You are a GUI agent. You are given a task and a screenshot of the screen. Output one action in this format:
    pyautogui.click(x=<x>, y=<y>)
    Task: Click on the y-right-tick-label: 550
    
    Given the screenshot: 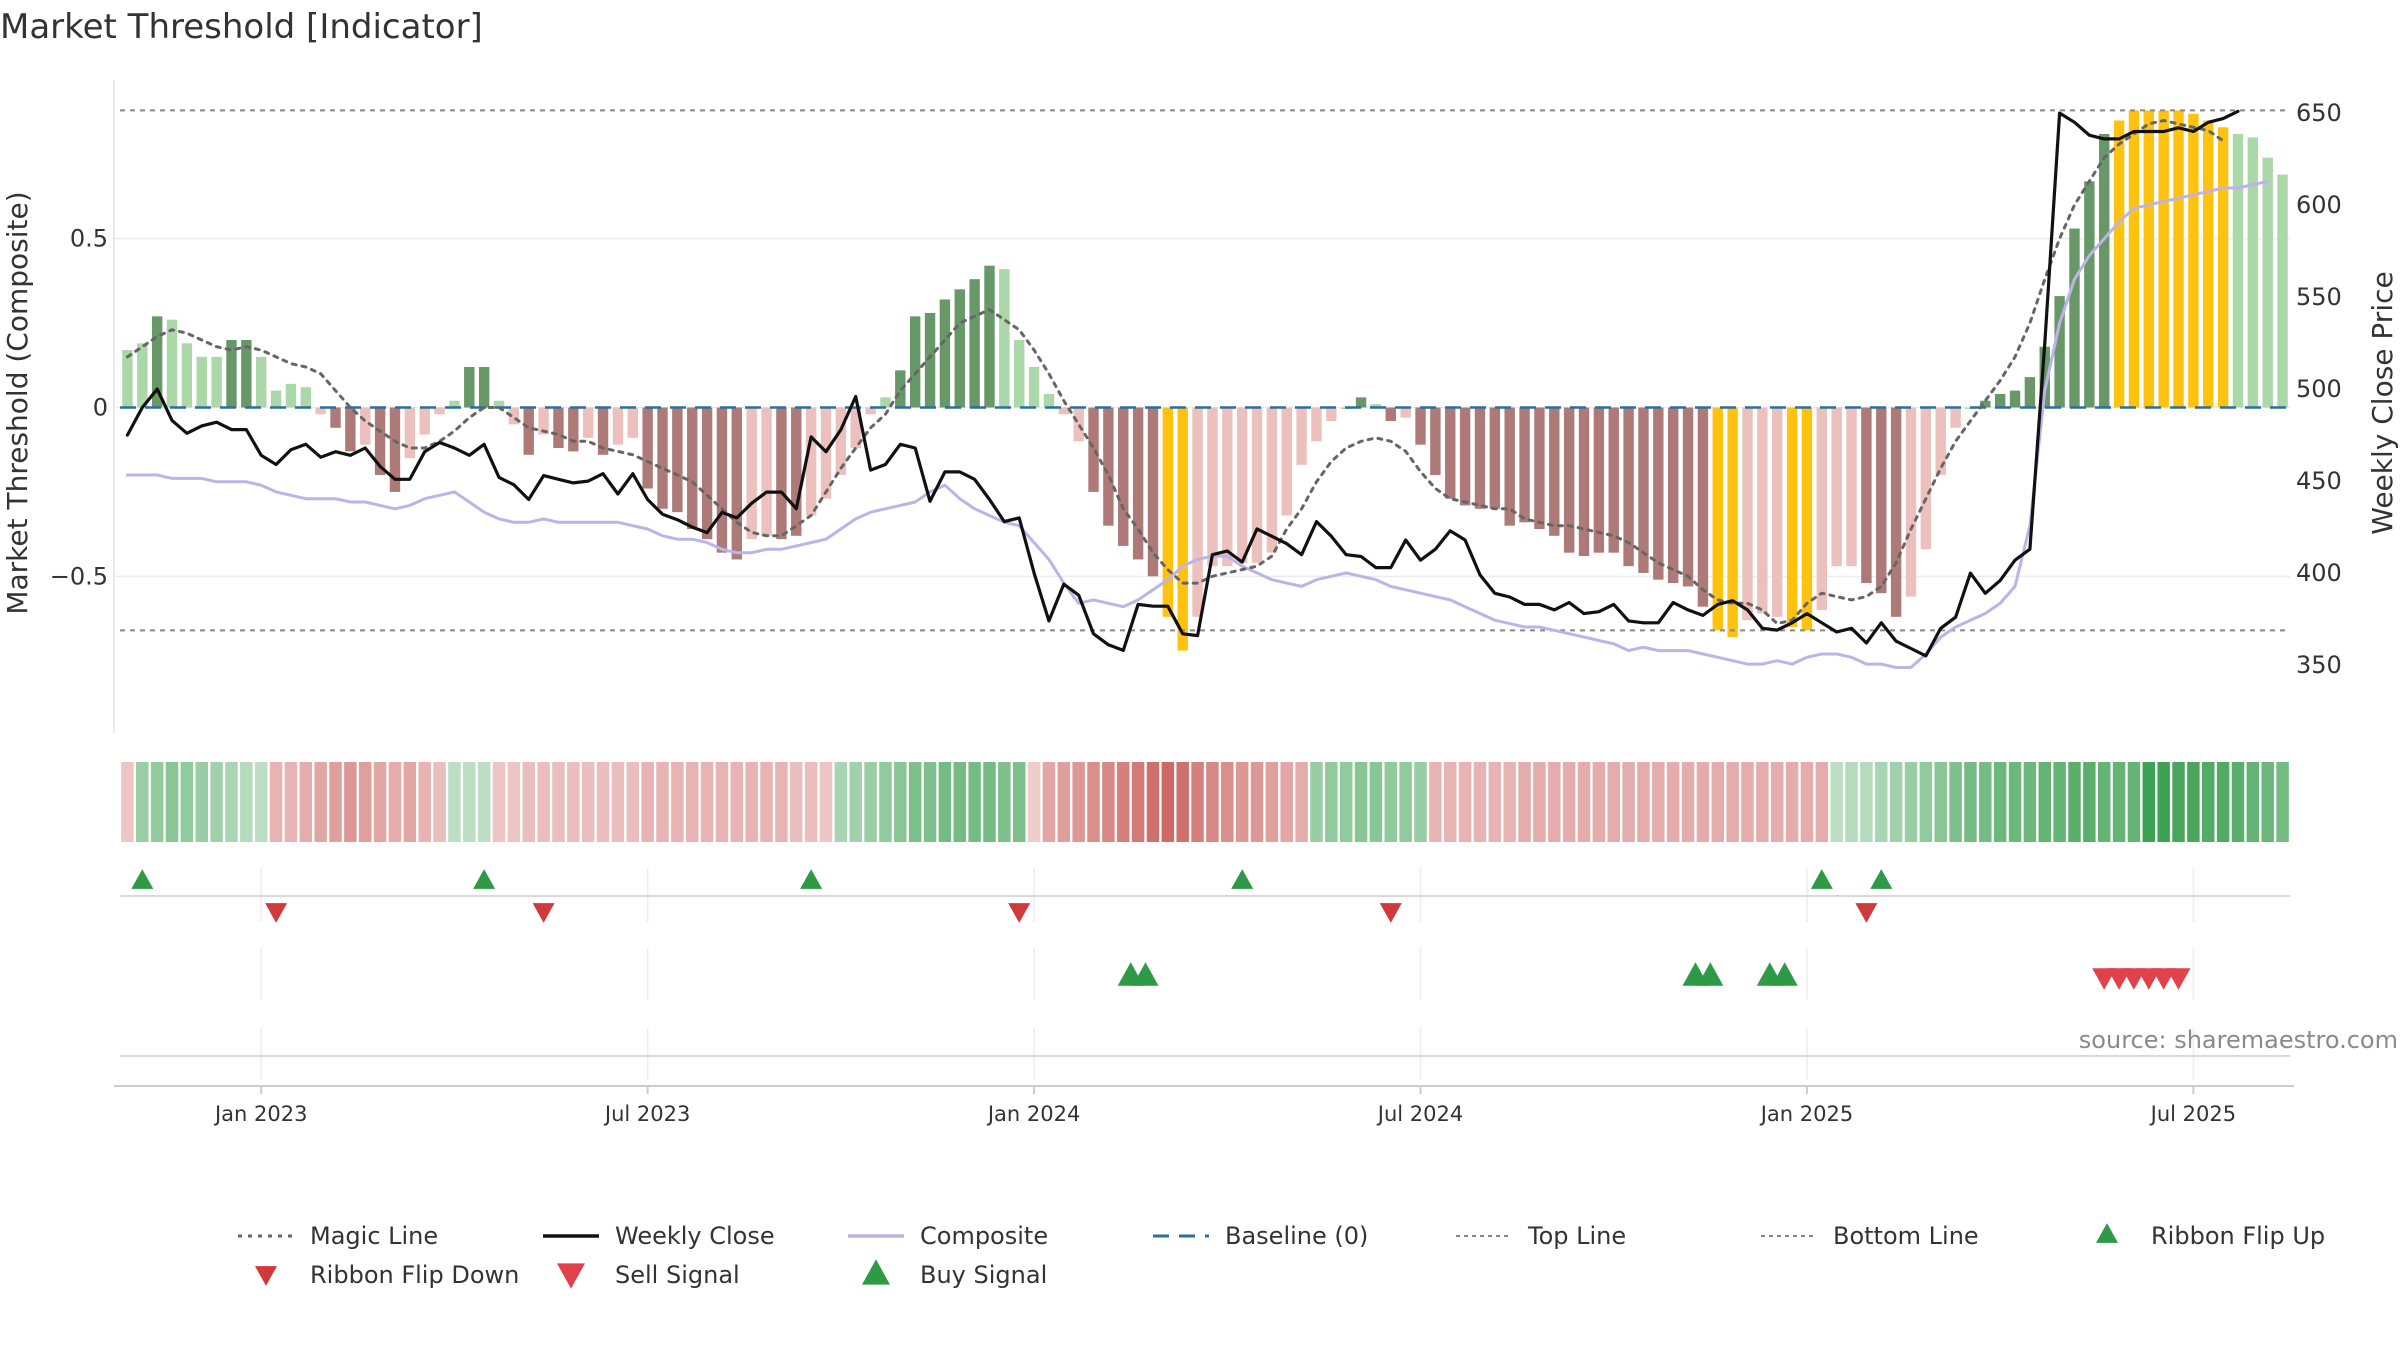 What is the action you would take?
    pyautogui.click(x=2319, y=297)
    